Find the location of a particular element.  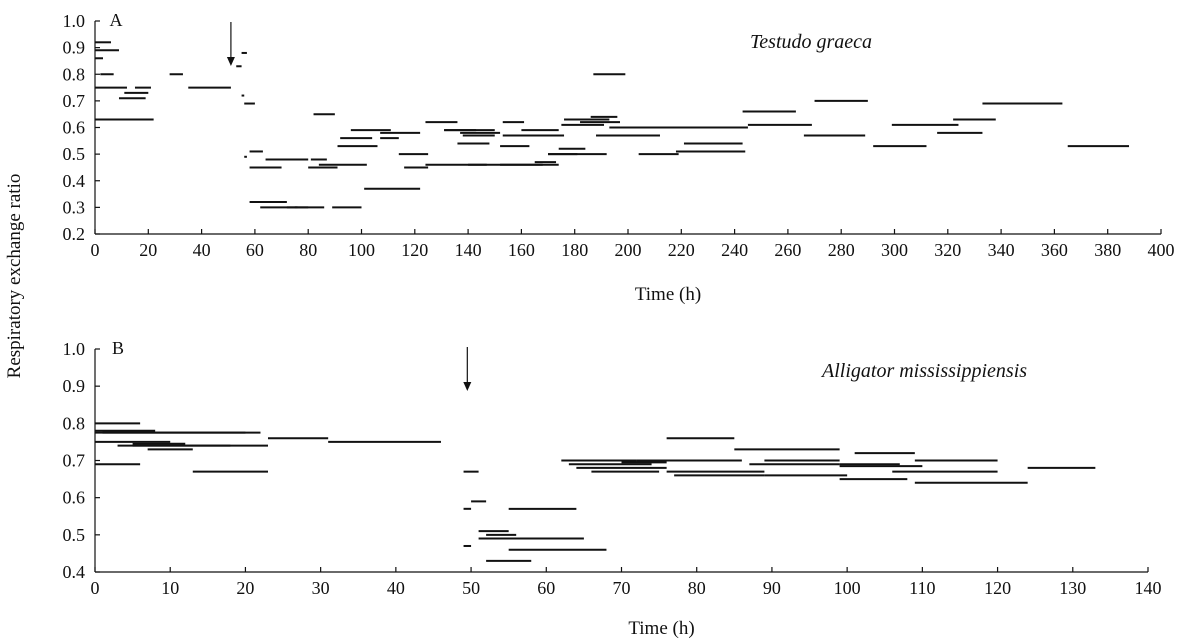

x-tick-label: 160 is located at coordinates (521, 250).